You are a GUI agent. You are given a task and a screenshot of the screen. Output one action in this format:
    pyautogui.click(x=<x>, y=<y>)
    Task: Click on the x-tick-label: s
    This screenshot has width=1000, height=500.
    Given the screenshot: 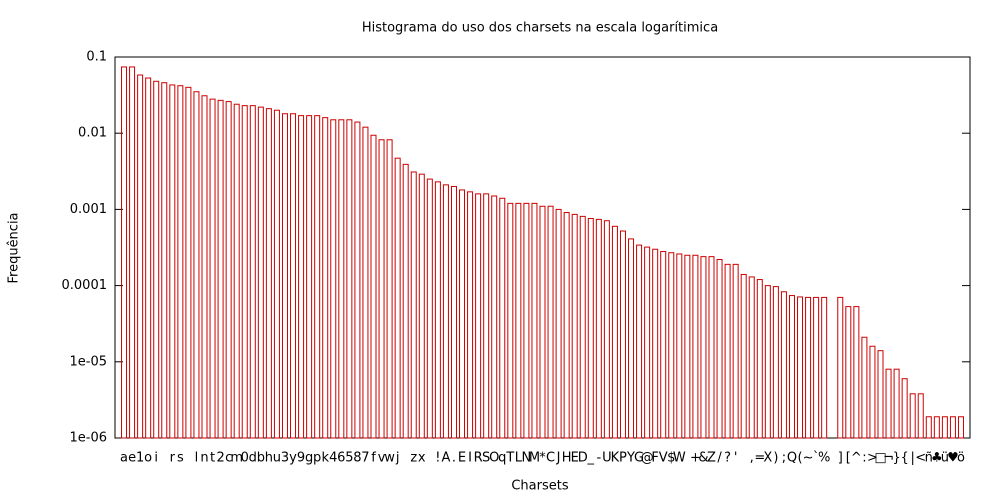 What is the action you would take?
    pyautogui.click(x=180, y=458)
    